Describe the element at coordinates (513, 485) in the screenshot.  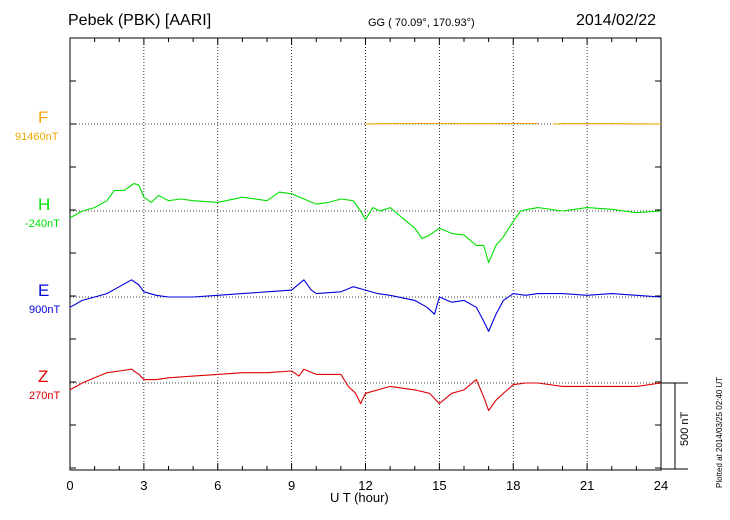
I see `x-tick-label: 18` at that location.